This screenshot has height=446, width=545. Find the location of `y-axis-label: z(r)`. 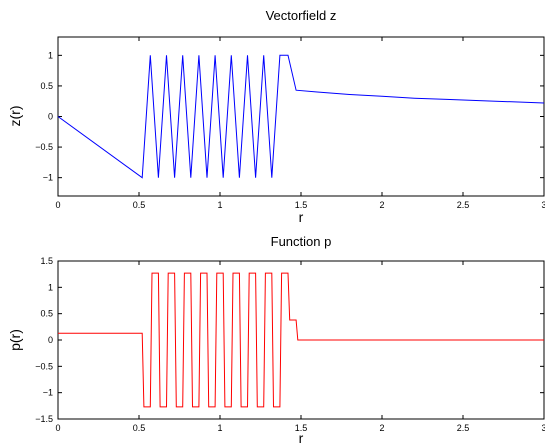

y-axis-label: z(r) is located at coordinates (15, 116).